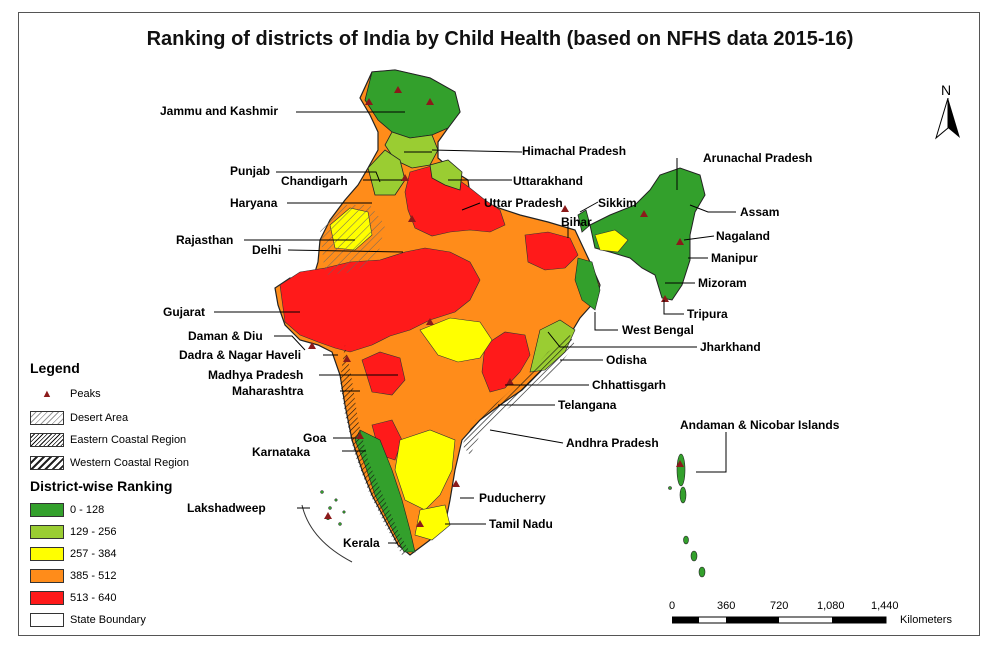 This screenshot has width=1000, height=650. Describe the element at coordinates (831, 606) in the screenshot. I see `scale-tick-label: 1,080` at that location.